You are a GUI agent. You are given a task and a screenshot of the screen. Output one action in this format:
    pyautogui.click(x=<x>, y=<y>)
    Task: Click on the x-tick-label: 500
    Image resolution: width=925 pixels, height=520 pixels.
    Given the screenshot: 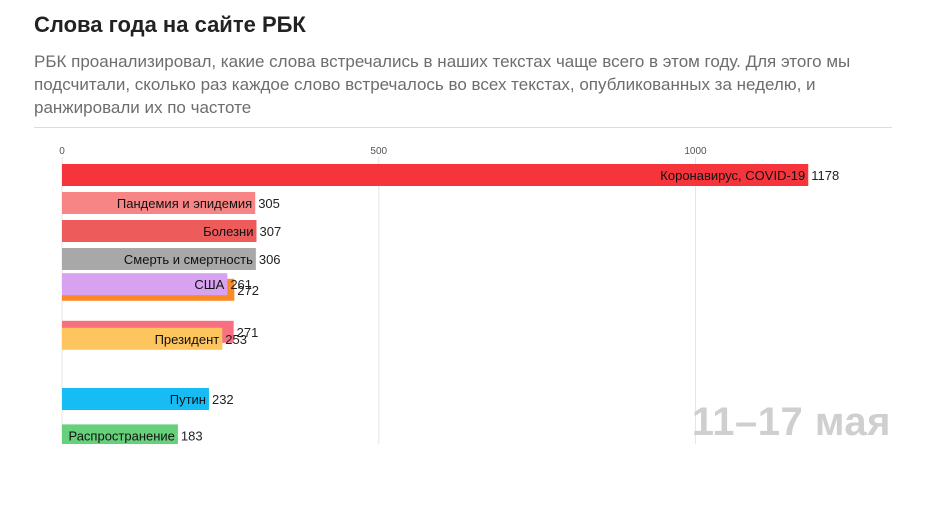 What is the action you would take?
    pyautogui.click(x=378, y=151)
    